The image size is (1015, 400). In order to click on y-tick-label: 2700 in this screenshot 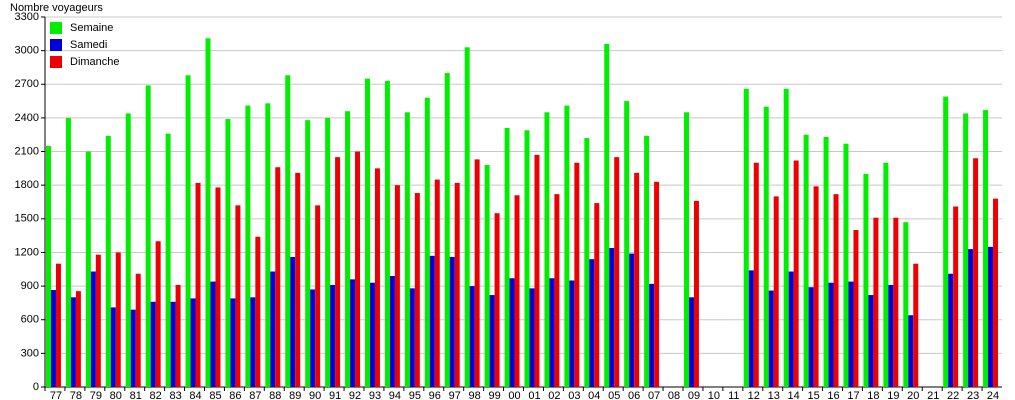, I will do `click(27, 84)`.